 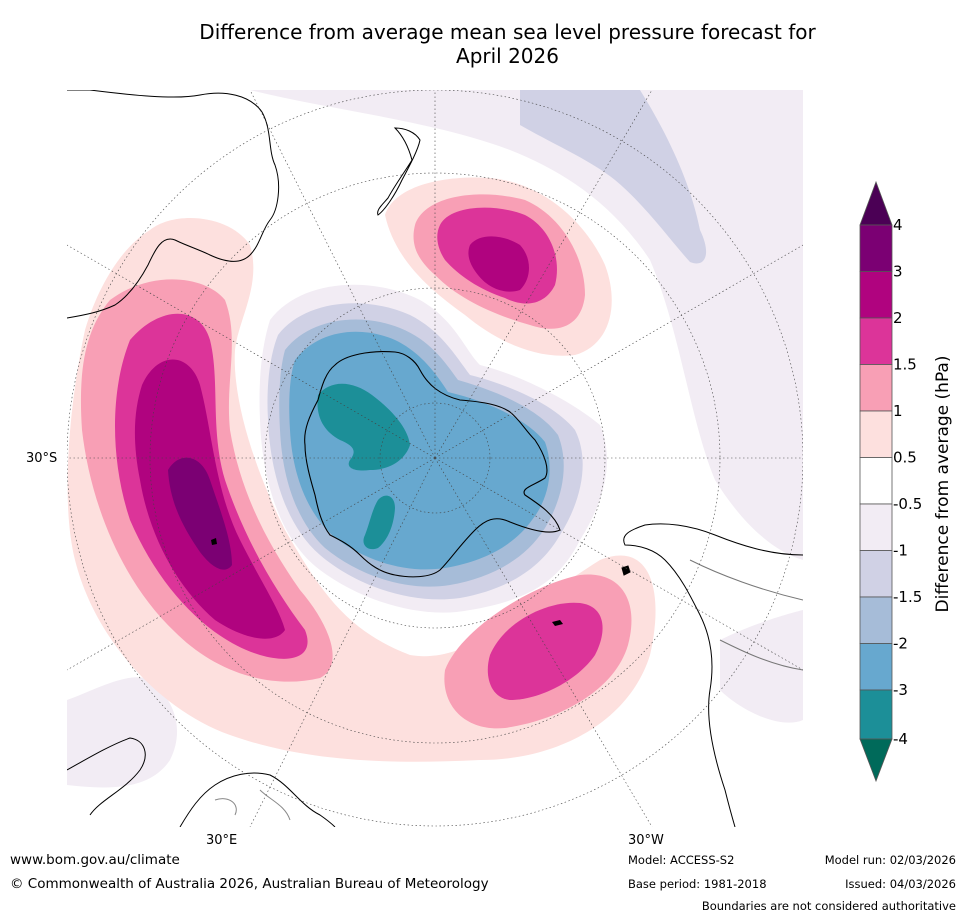 I want to click on kerguelen-island, so click(x=214, y=541).